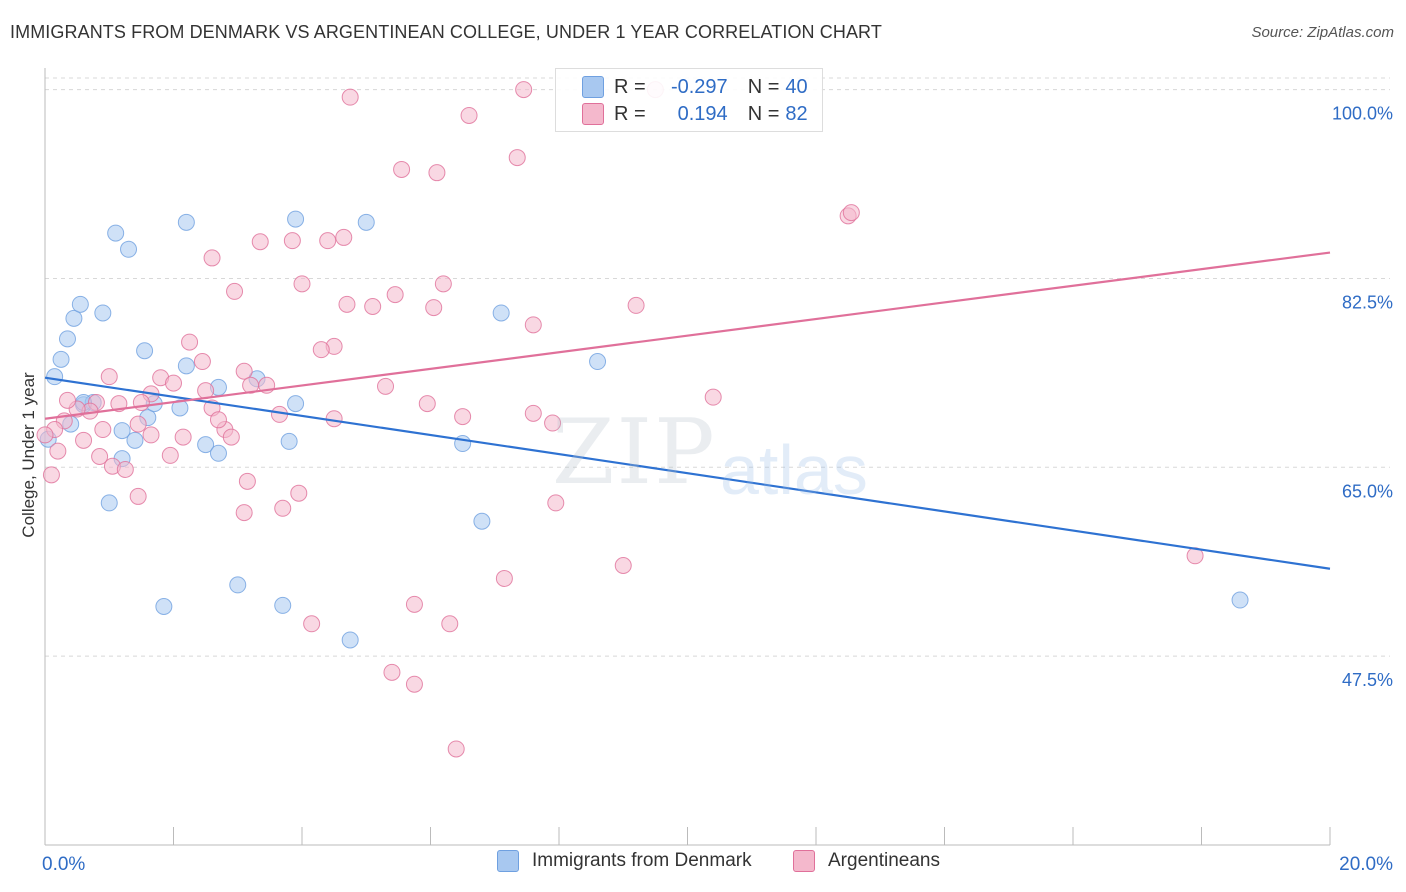  What do you see at coordinates (702, 113) in the screenshot?
I see `legend-r-value: 0.194` at bounding box center [702, 113].